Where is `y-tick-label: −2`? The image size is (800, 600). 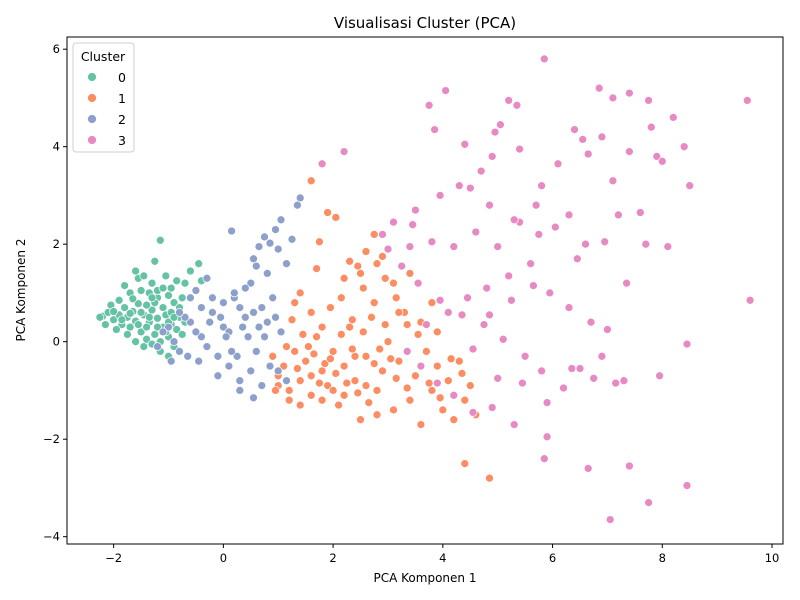 y-tick-label: −2 is located at coordinates (51, 439).